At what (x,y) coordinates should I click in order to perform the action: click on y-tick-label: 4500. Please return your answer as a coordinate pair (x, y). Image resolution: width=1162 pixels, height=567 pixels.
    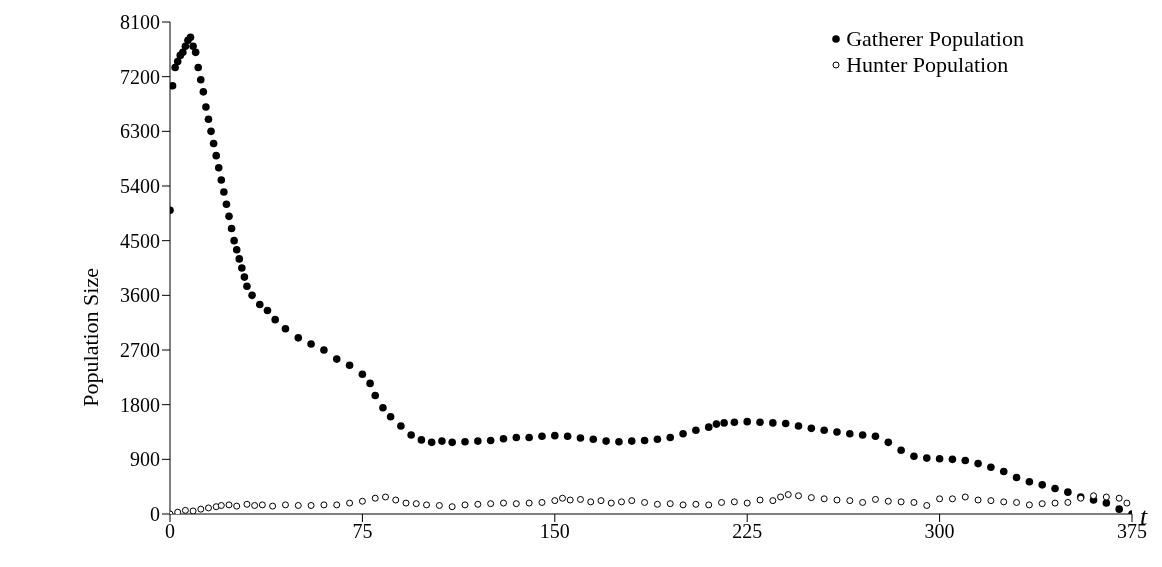
    Looking at the image, I should click on (140, 240).